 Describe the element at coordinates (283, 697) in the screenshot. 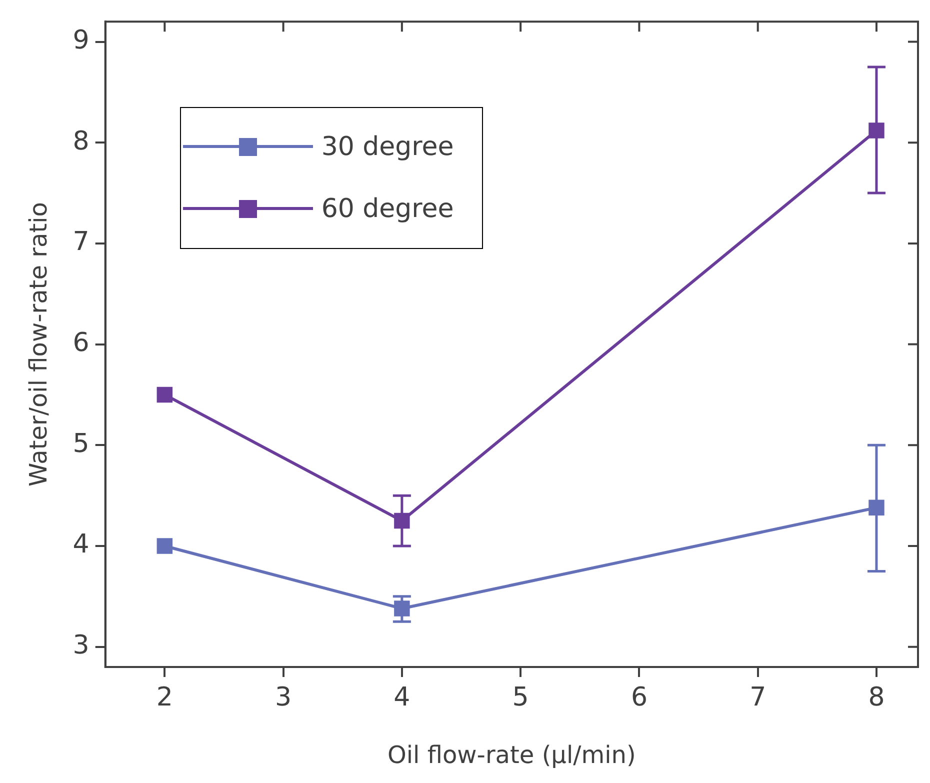

I see `x-tick-label: 3` at that location.